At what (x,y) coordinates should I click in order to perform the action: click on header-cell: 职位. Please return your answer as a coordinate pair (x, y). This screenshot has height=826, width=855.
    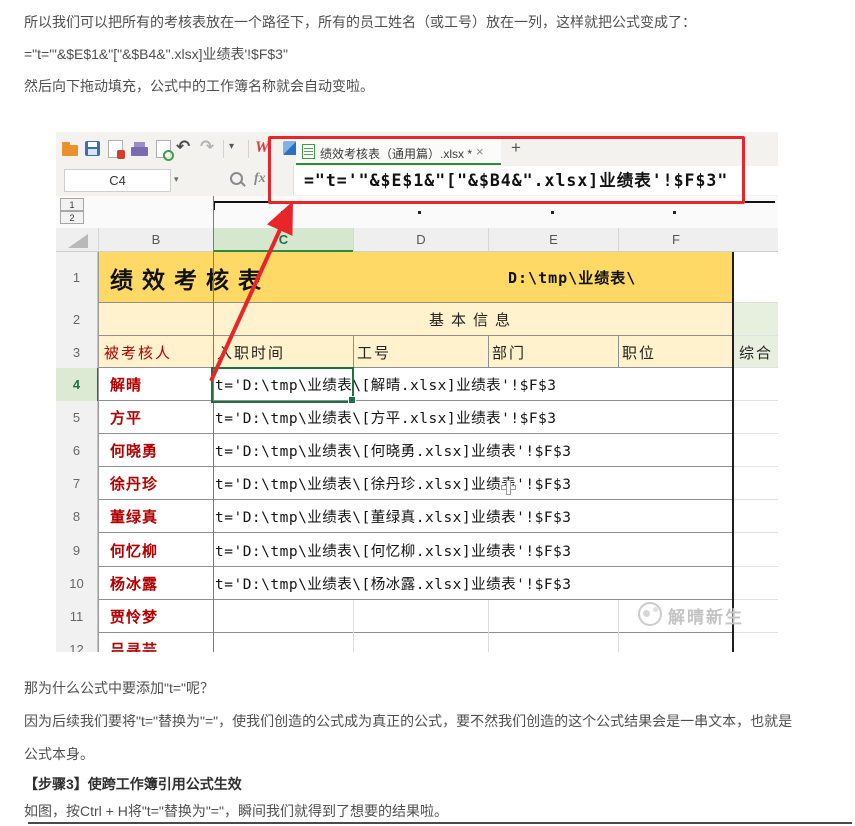
    Looking at the image, I should click on (639, 352).